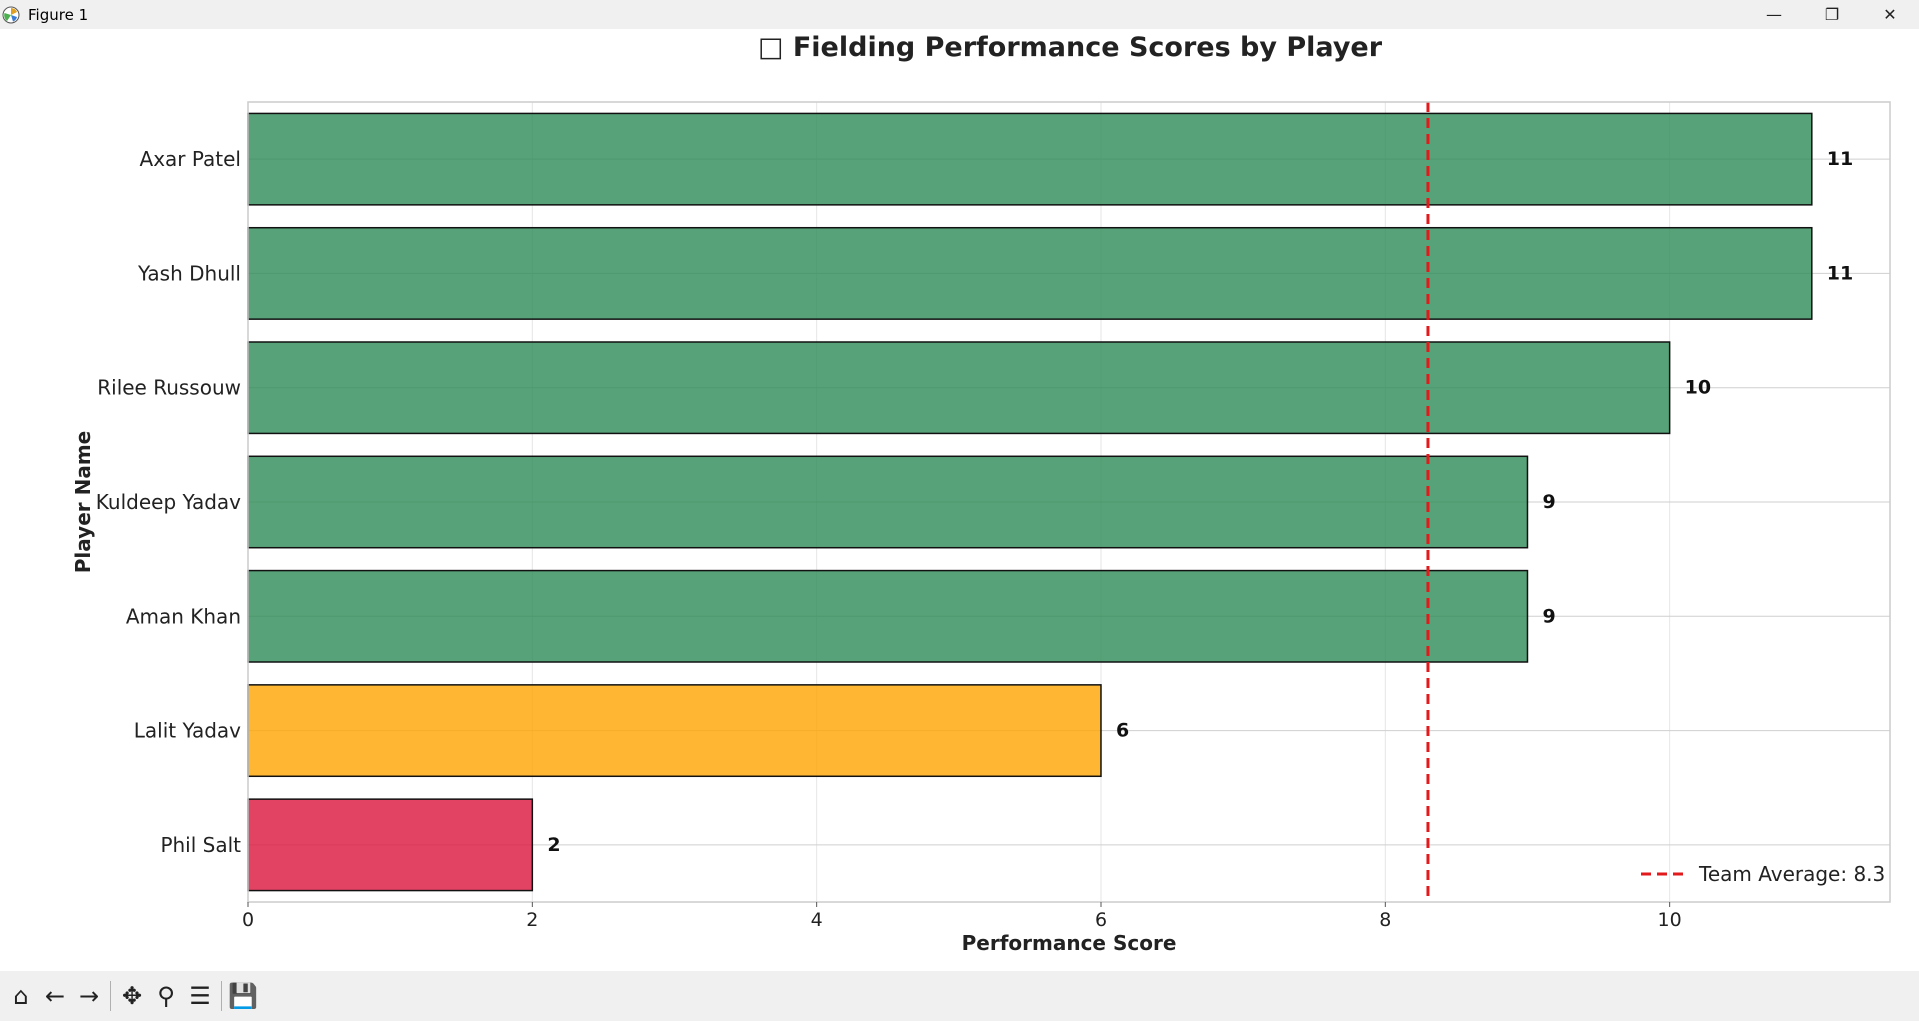 This screenshot has width=1919, height=1021. I want to click on y-axis-label: Player Name, so click(83, 502).